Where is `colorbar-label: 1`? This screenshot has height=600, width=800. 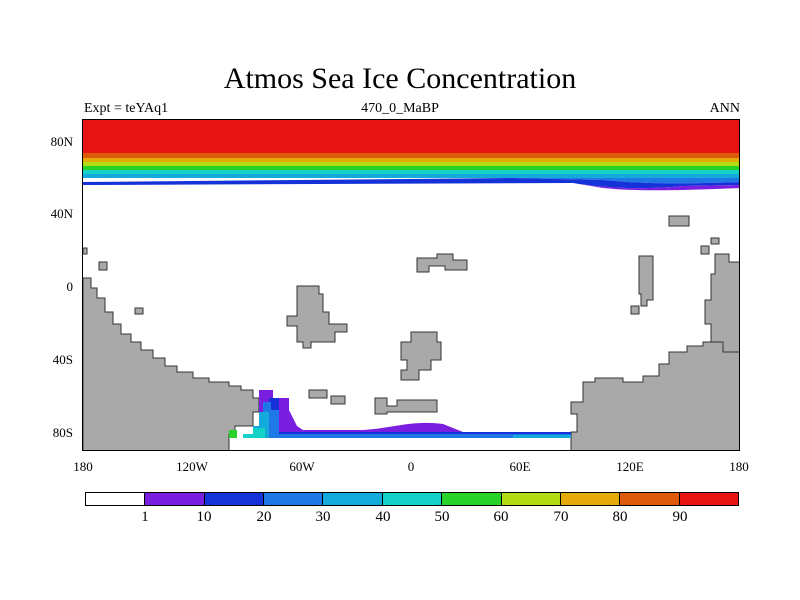
colorbar-label: 1 is located at coordinates (145, 517).